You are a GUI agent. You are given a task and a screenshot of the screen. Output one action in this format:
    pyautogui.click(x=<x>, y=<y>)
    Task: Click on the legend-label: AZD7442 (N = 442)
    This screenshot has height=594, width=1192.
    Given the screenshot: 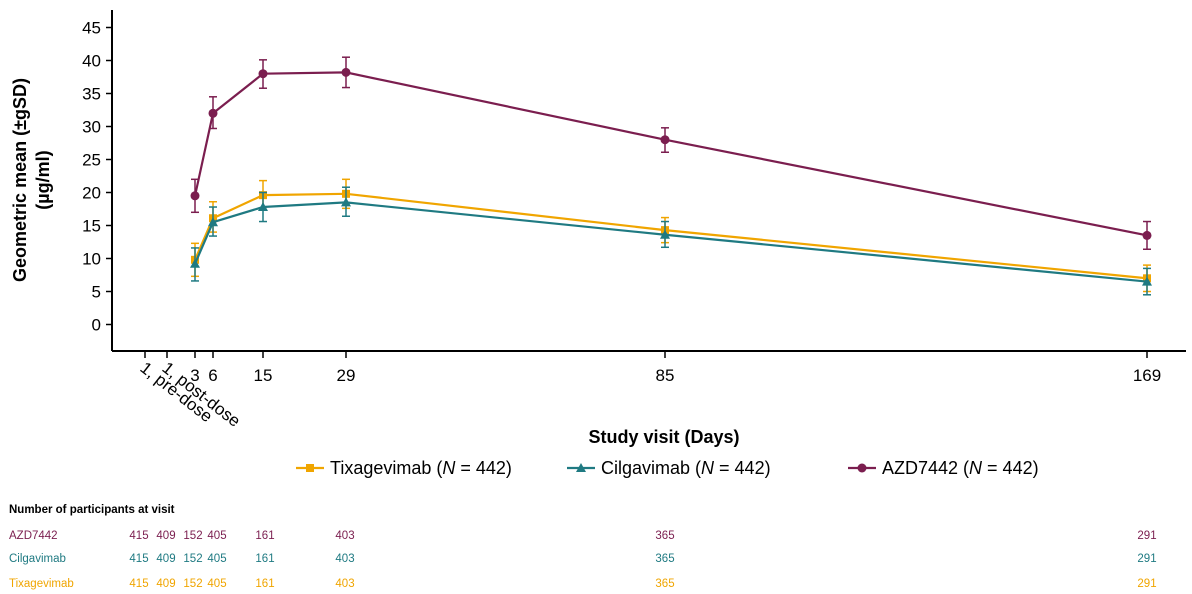 What is the action you would take?
    pyautogui.click(x=960, y=468)
    